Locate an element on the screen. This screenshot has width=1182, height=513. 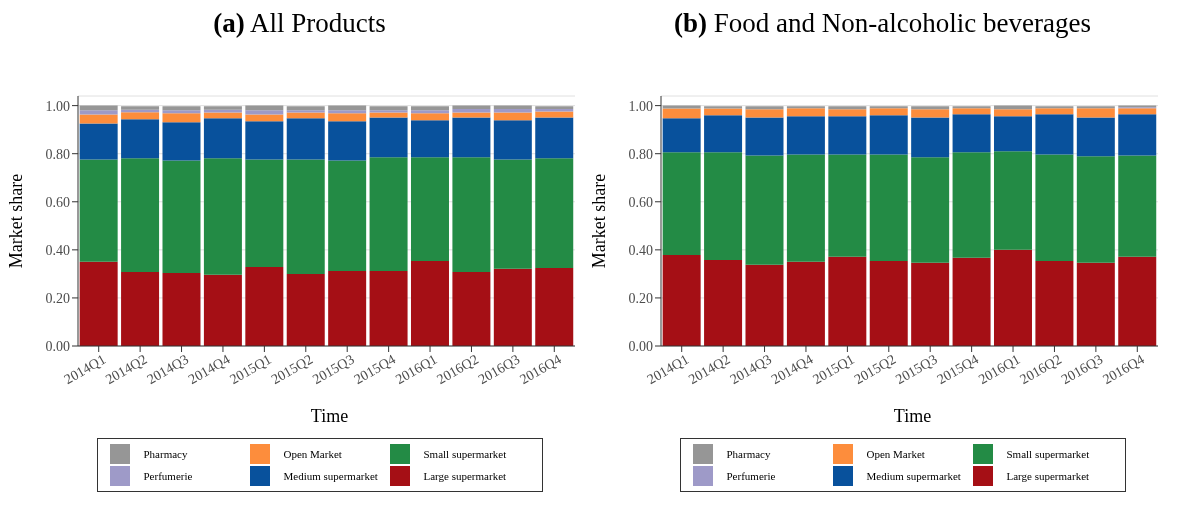
legend-label: Large supermarket is located at coordinates (1048, 476).